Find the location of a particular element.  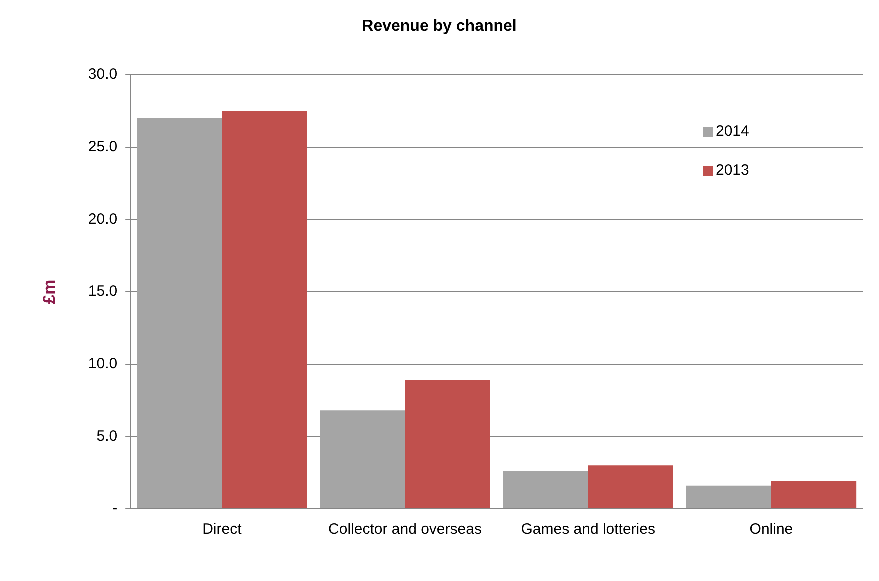

y-tick-label: 10.0 is located at coordinates (103, 363).